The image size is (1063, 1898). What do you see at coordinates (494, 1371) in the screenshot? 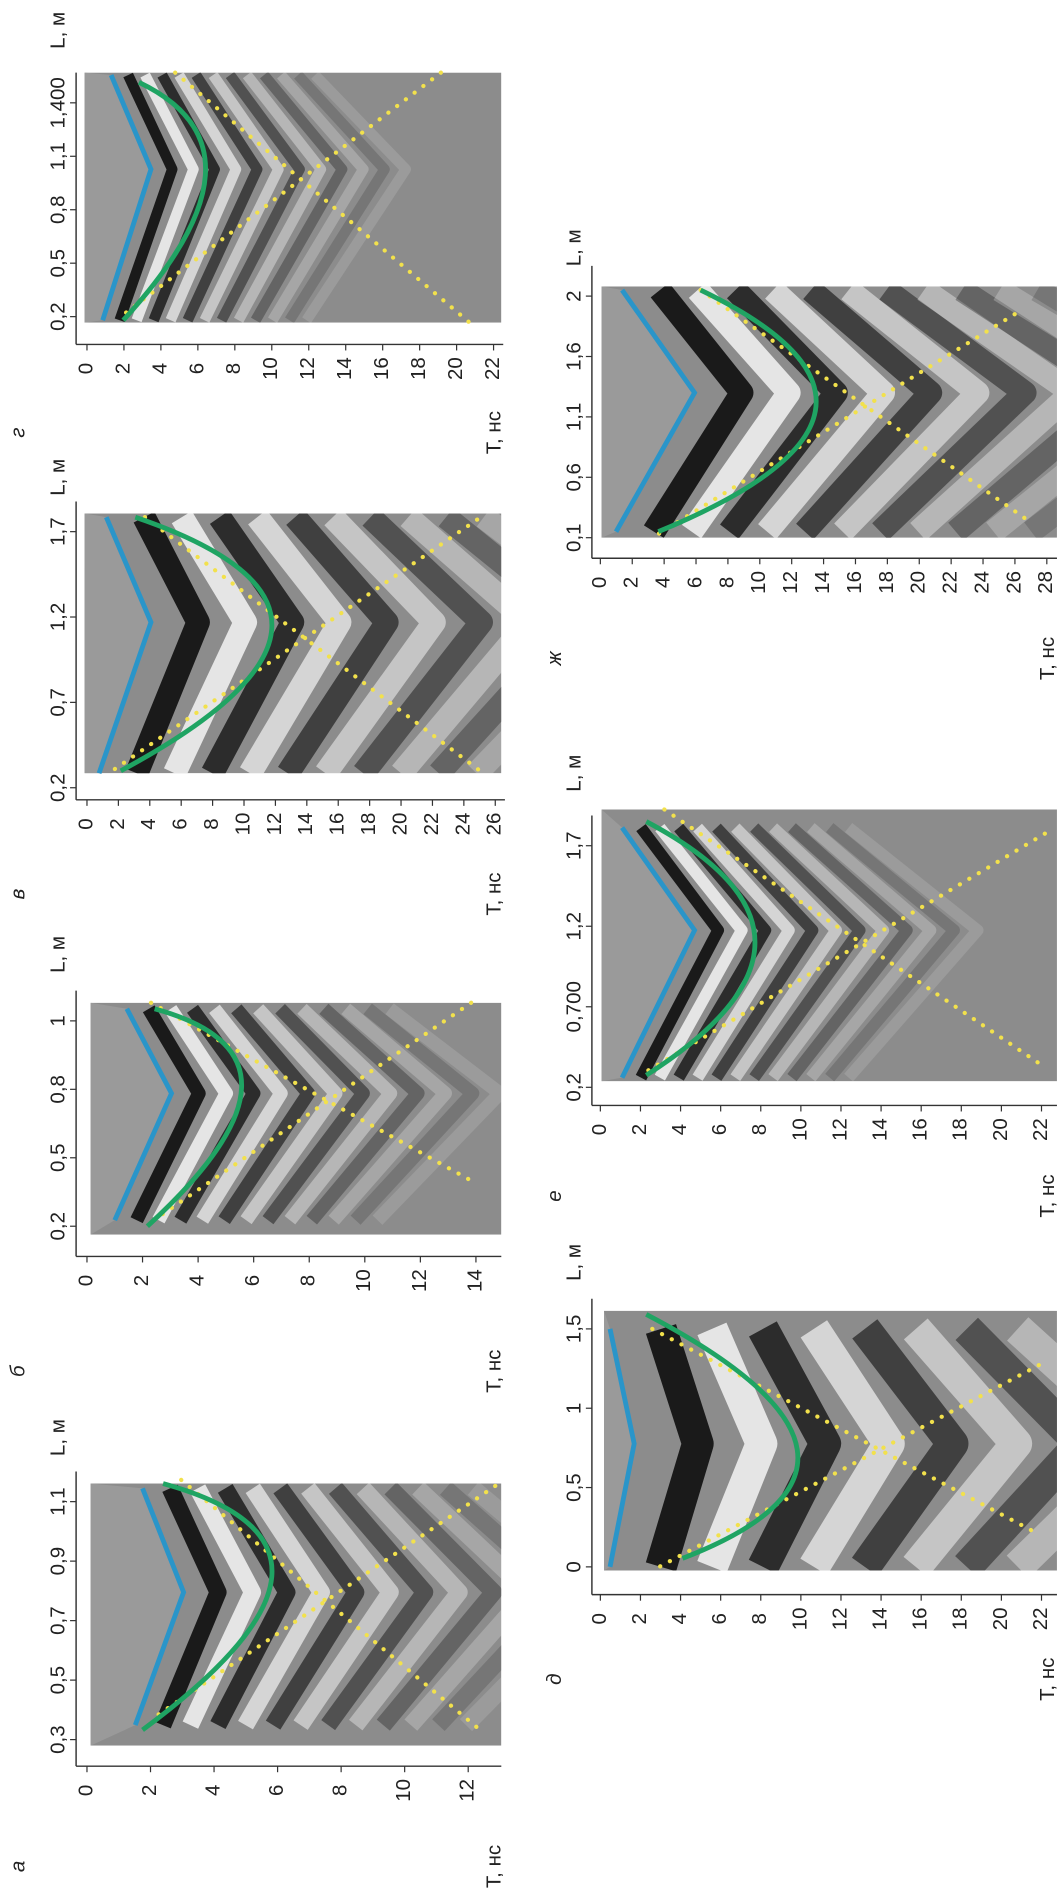
I see `t-axis-title: Т, нс` at bounding box center [494, 1371].